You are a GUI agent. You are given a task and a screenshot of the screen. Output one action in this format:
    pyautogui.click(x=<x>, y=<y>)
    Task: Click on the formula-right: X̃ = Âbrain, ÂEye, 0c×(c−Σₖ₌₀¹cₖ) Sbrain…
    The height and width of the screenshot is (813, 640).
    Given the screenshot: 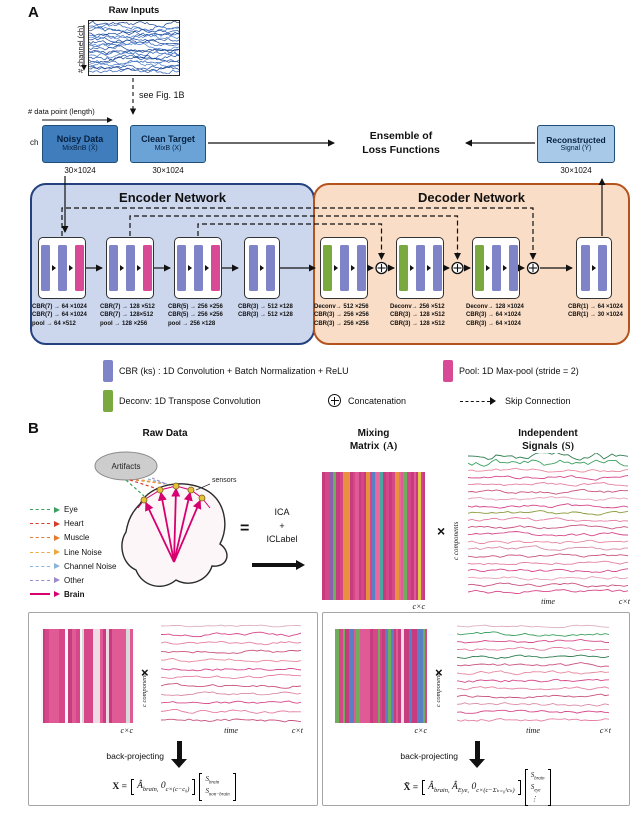 What is the action you would take?
    pyautogui.click(x=477, y=788)
    